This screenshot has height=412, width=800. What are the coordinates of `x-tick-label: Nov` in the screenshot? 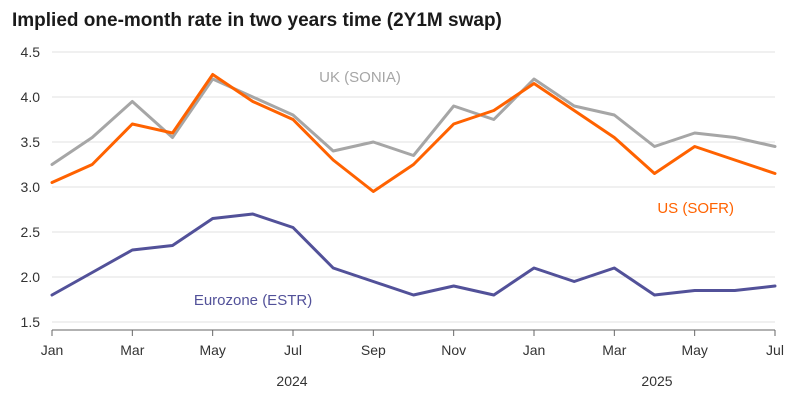 It's located at (453, 350).